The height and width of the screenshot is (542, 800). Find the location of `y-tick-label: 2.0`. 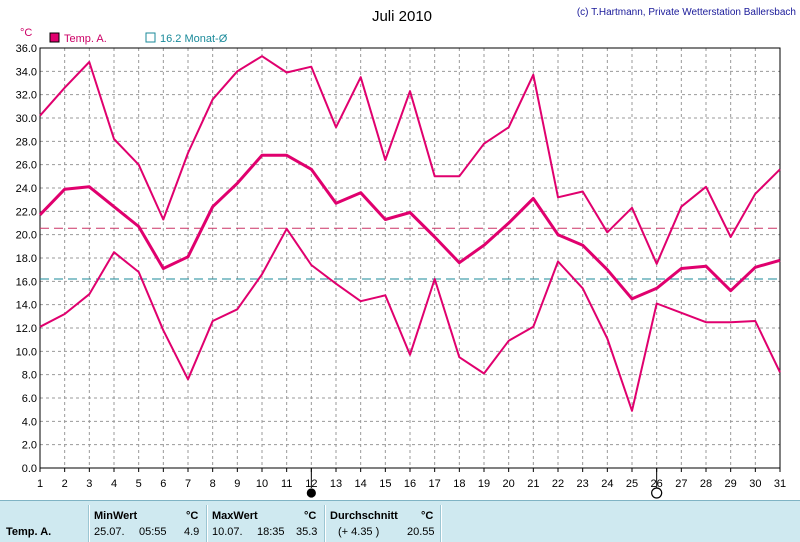

y-tick-label: 2.0 is located at coordinates (29, 446).